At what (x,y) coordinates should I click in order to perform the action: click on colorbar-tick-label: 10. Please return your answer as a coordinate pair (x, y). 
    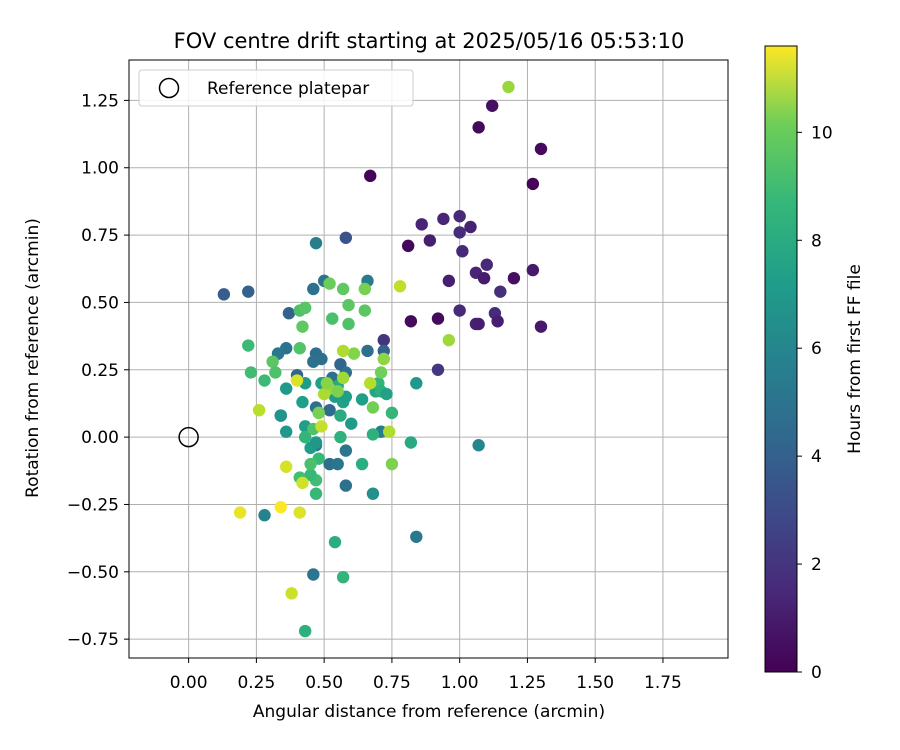
    Looking at the image, I should click on (822, 133).